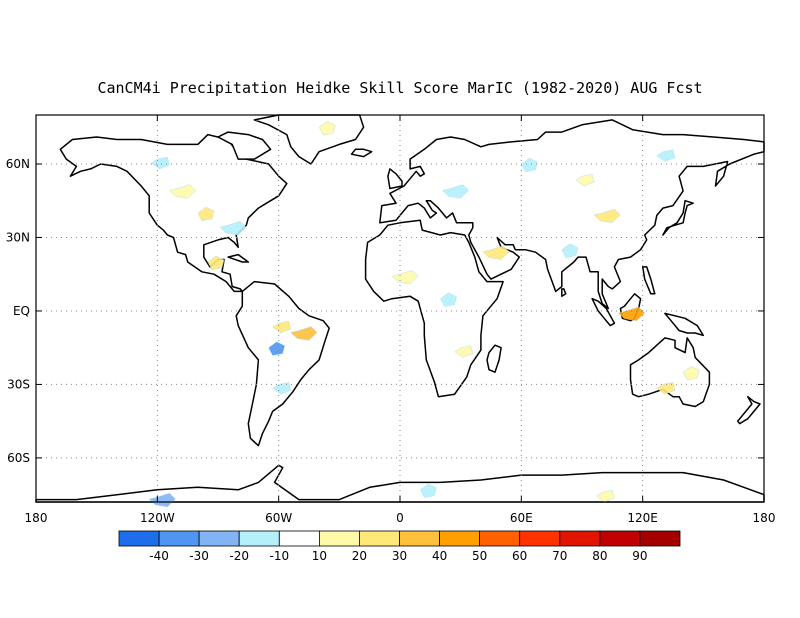 Image resolution: width=800 pixels, height=618 pixels. What do you see at coordinates (18, 164) in the screenshot?
I see `y-tick-label: 60N` at bounding box center [18, 164].